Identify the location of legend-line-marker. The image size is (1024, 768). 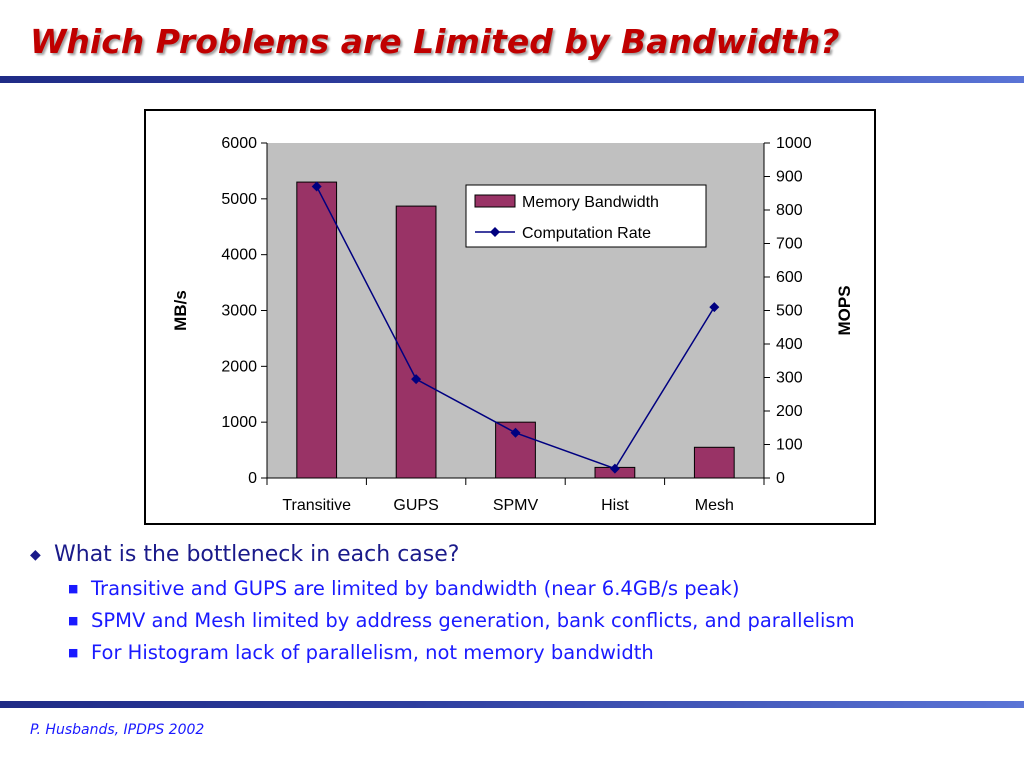
(495, 232).